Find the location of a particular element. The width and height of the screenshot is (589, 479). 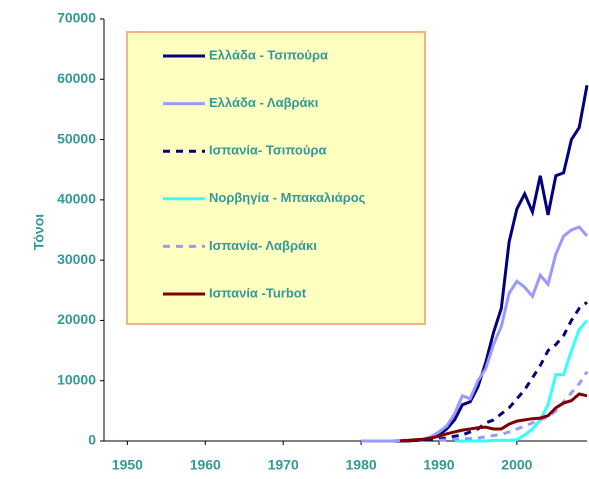

y-tick-label: 10000 is located at coordinates (76, 379).